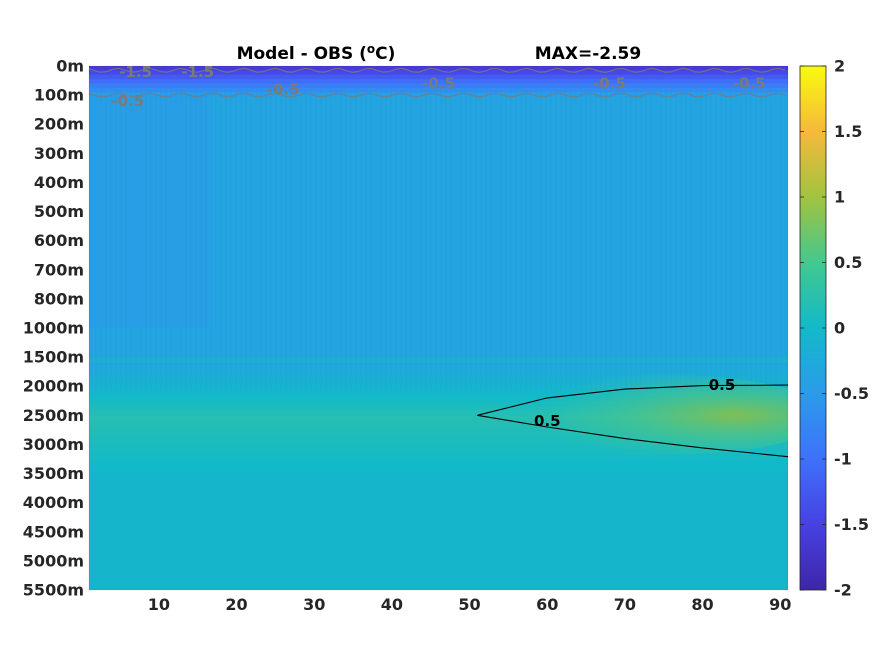 The height and width of the screenshot is (656, 875). Describe the element at coordinates (780, 604) in the screenshot. I see `x-tick-label: 90` at that location.